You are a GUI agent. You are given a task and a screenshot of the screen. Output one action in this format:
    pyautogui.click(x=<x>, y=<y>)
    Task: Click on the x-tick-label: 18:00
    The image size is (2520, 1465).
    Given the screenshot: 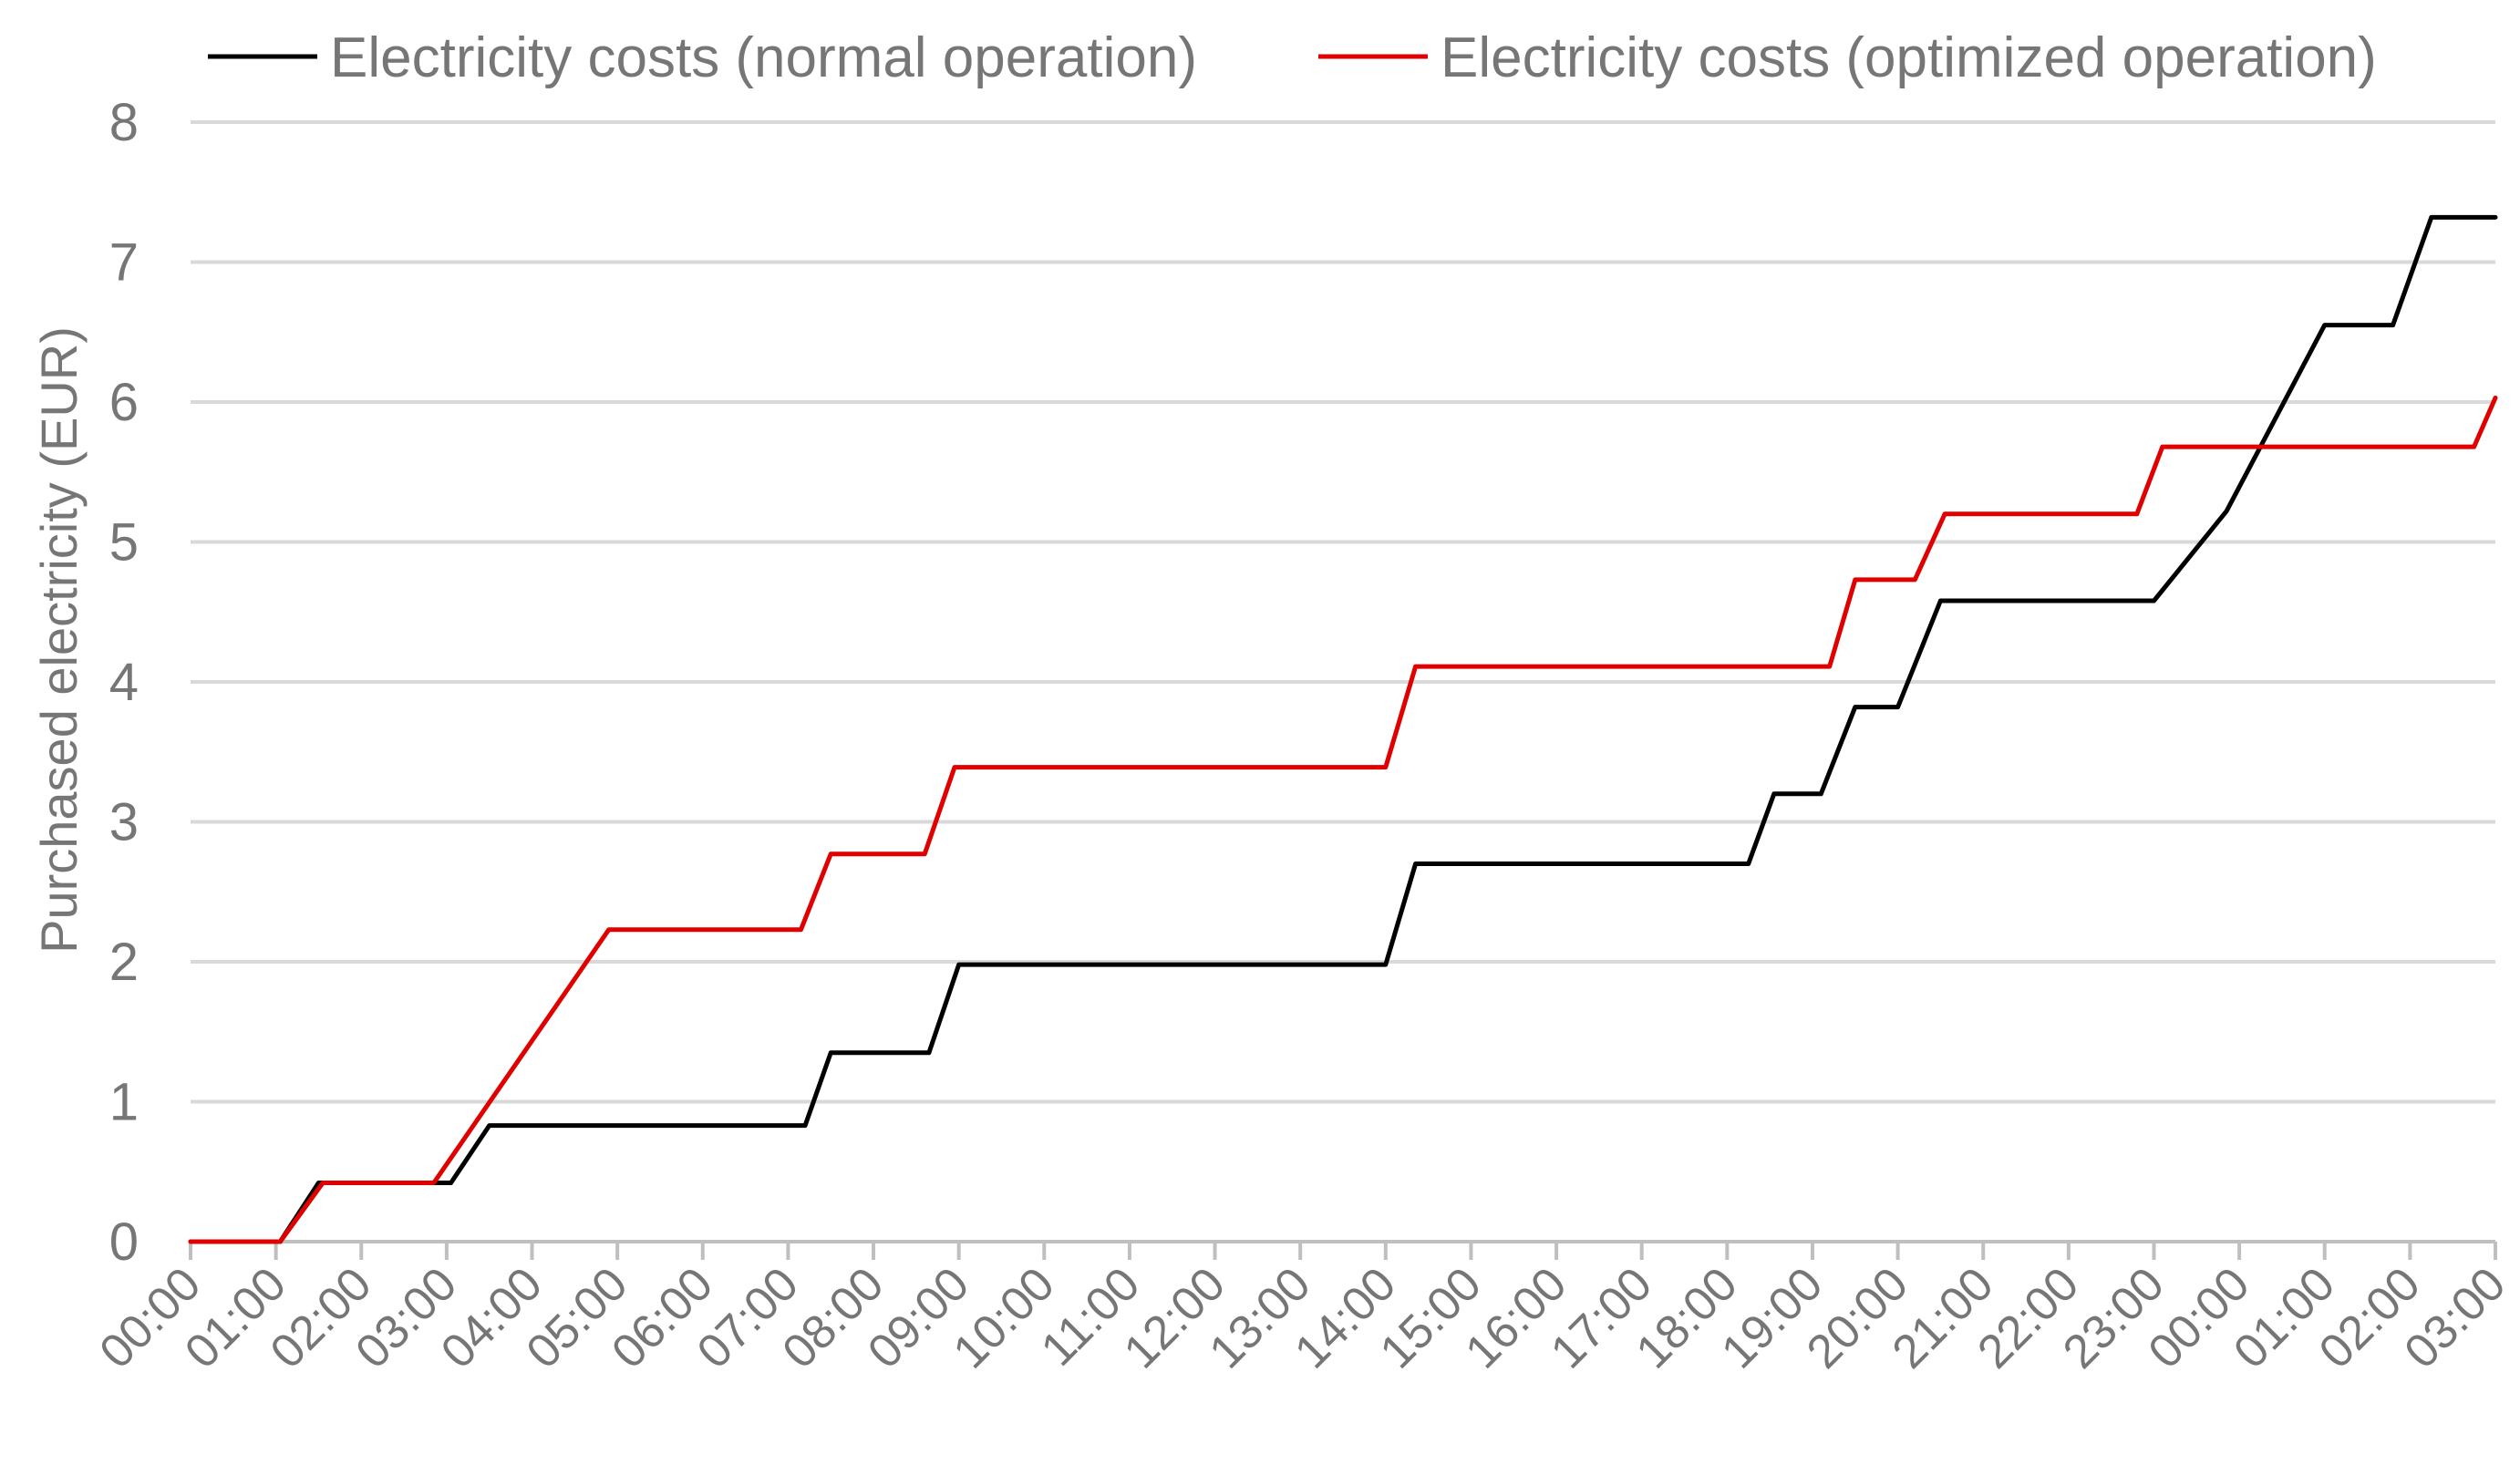 What is the action you would take?
    pyautogui.click(x=1687, y=1317)
    